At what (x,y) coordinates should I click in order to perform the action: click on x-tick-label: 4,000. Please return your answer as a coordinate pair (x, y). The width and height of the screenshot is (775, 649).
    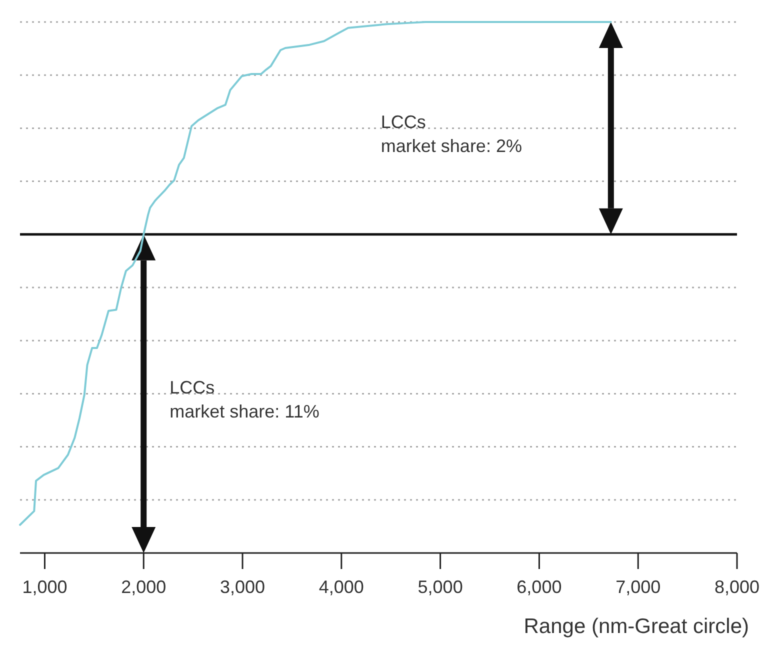
    Looking at the image, I should click on (341, 587).